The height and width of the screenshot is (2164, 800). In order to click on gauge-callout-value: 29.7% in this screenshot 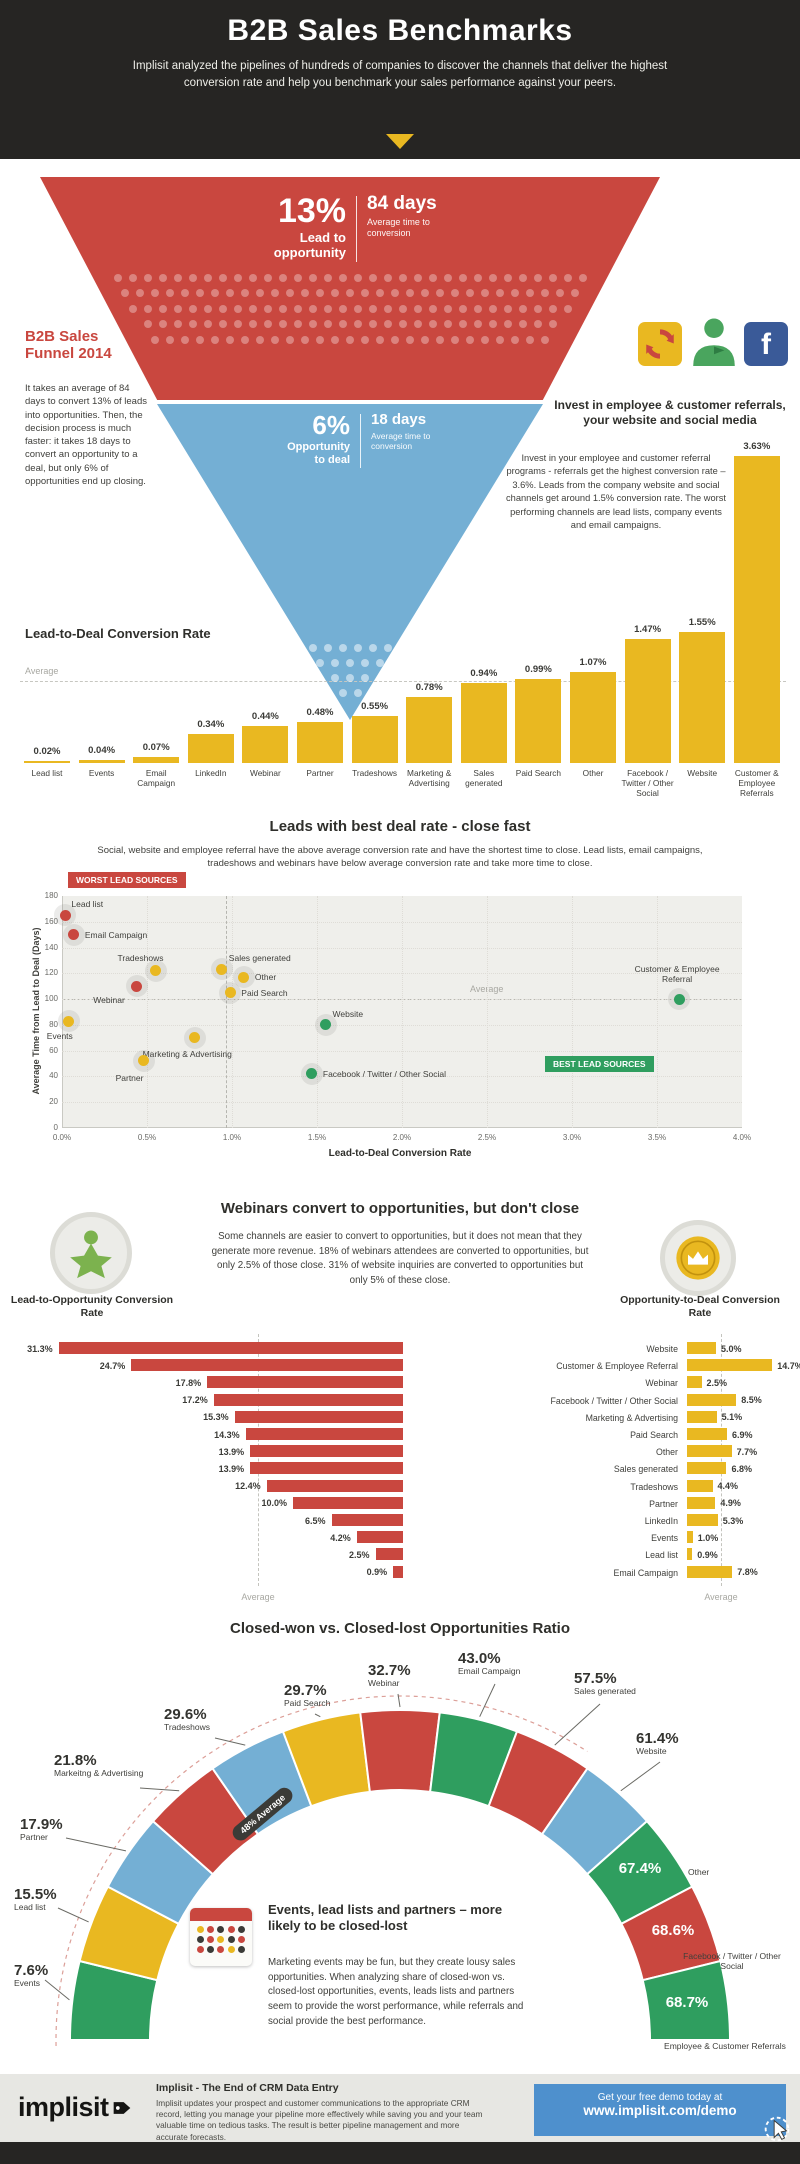, I will do `click(305, 1690)`.